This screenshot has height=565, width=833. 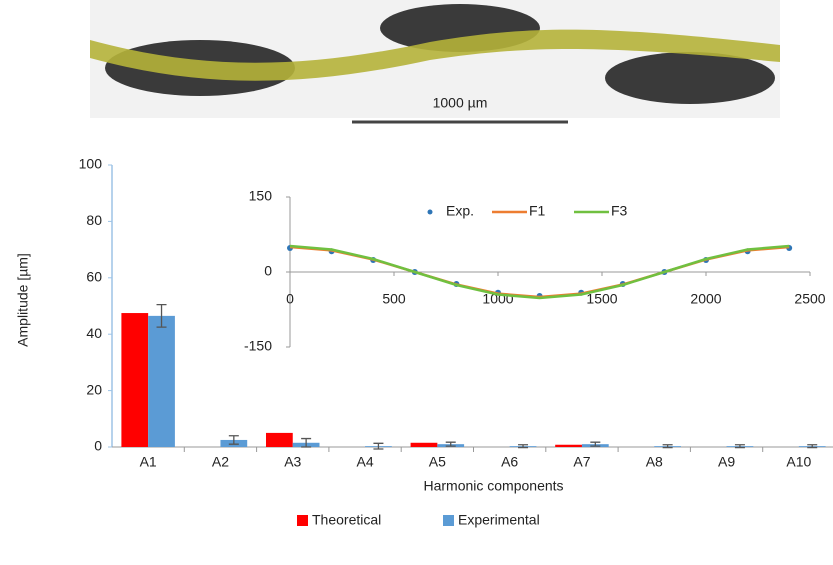 What do you see at coordinates (601, 299) in the screenshot?
I see `inset-x-tick-label: 1500` at bounding box center [601, 299].